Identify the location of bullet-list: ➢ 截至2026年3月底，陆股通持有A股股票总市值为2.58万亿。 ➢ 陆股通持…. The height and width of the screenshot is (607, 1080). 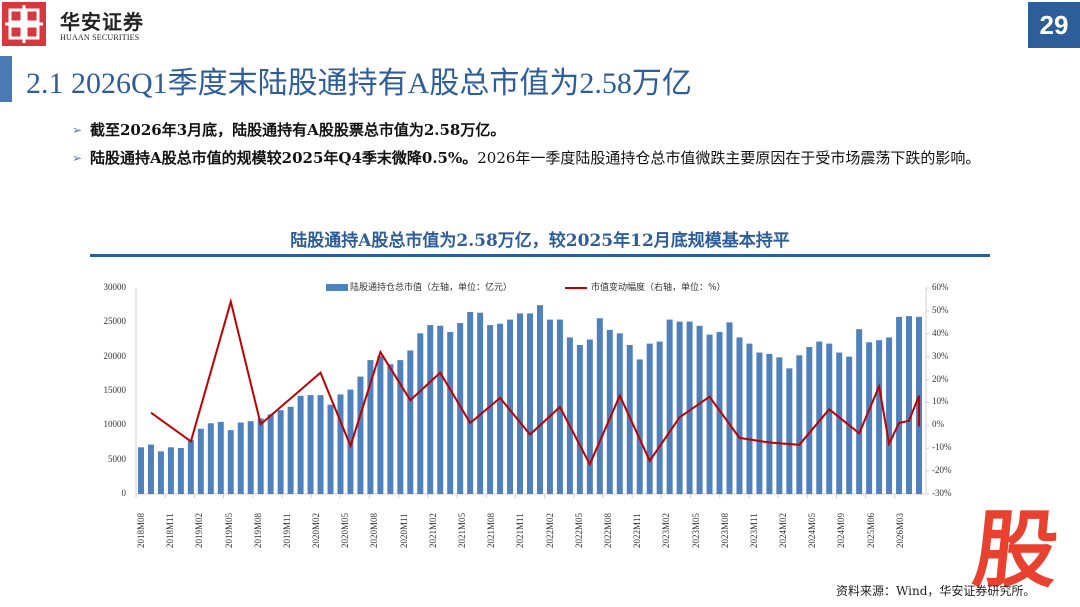
(532, 144).